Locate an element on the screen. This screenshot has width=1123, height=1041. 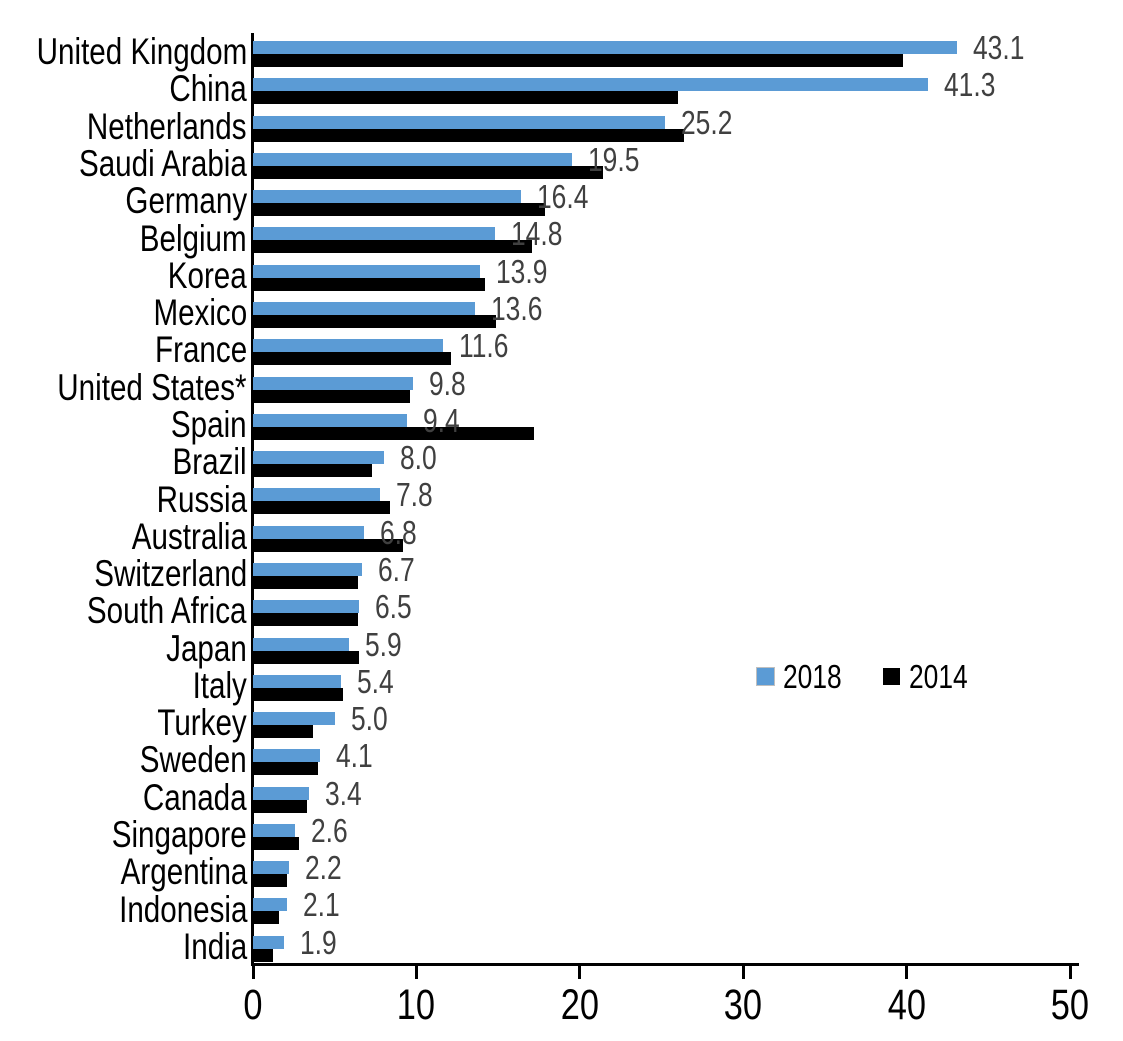
value-label: 11.6 is located at coordinates (483, 346).